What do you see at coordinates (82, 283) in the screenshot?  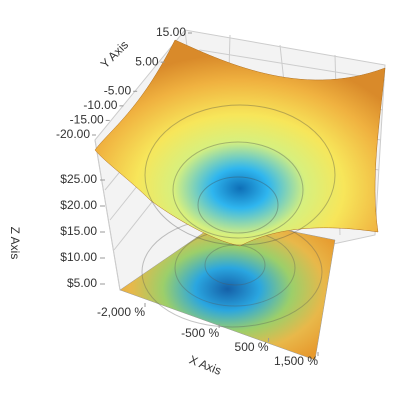 I see `z-tick-label: $5.00` at bounding box center [82, 283].